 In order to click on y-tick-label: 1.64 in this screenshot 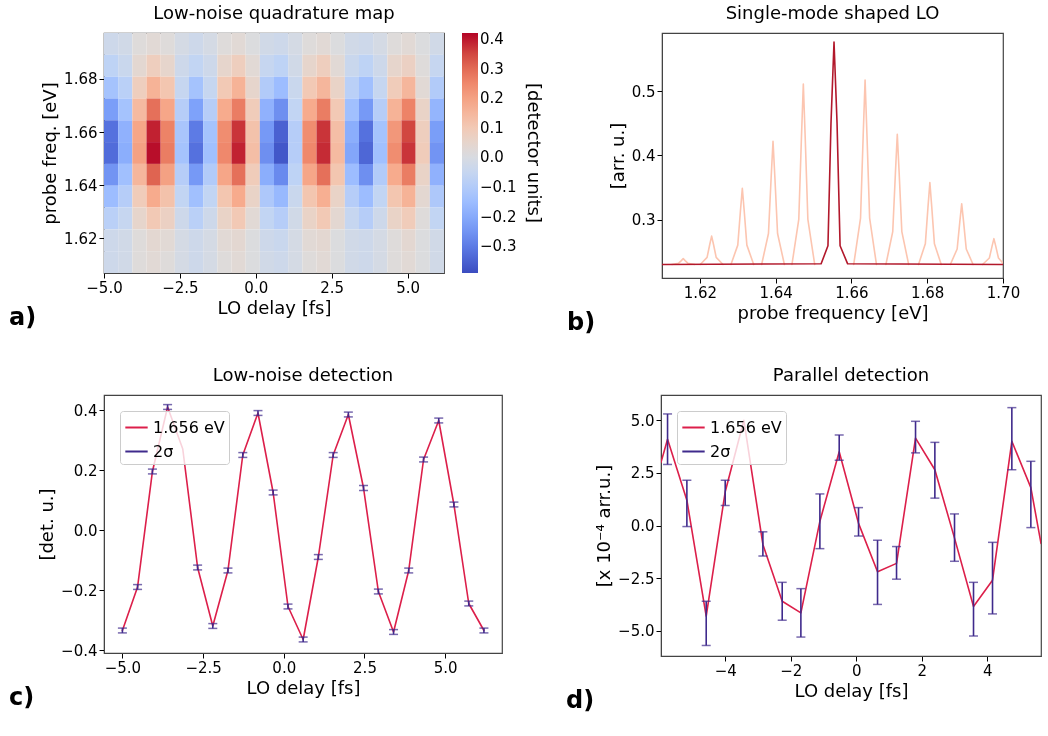, I will do `click(81, 185)`.